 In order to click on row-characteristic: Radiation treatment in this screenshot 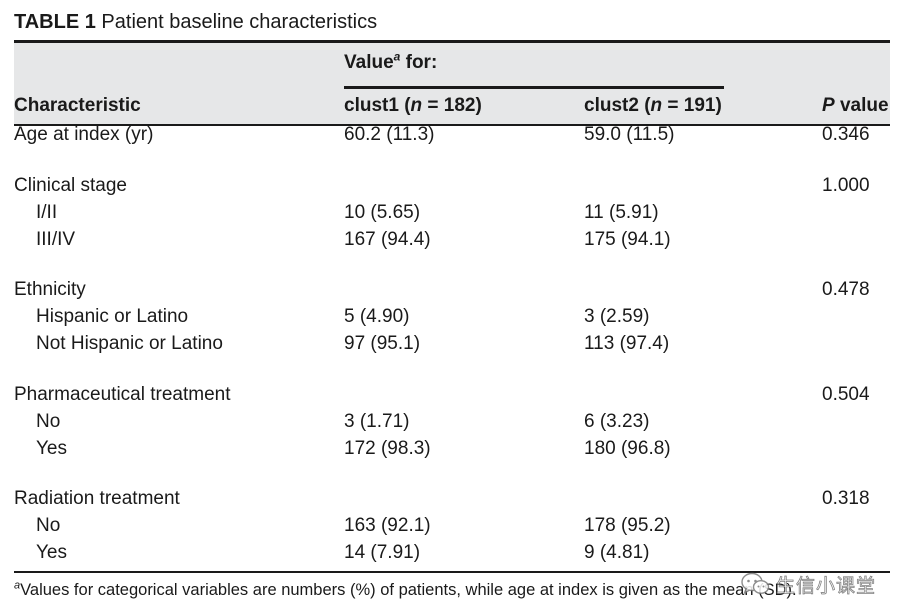, I will do `click(97, 498)`.